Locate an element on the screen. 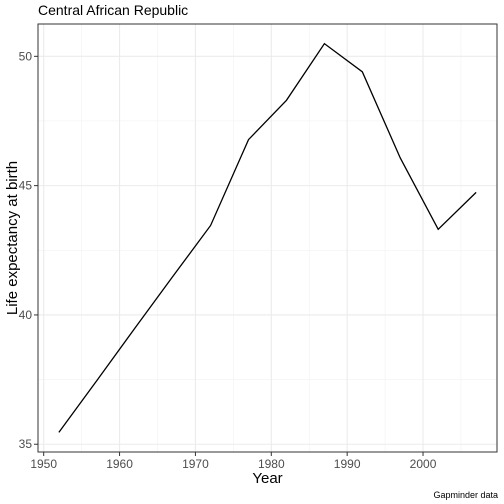  chart-title: Central African Republic is located at coordinates (113, 10).